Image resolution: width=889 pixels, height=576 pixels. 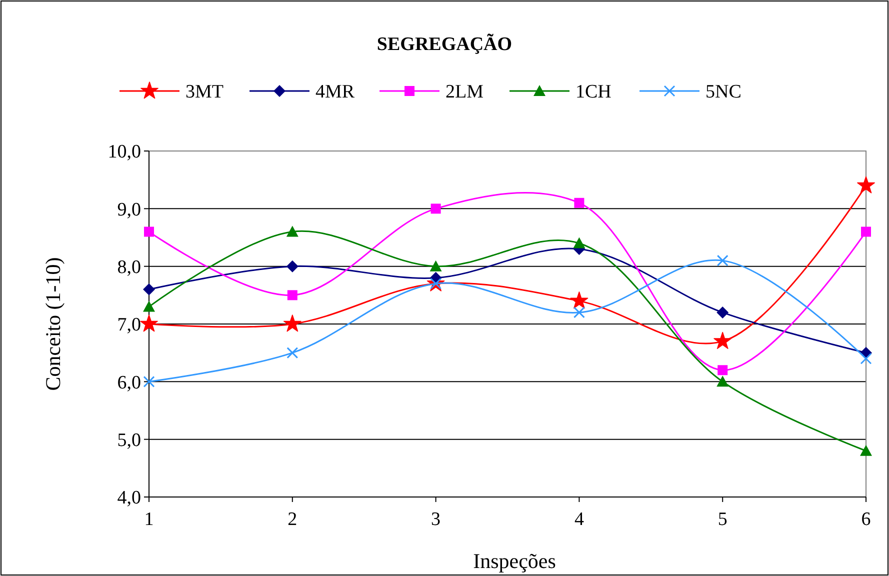 I want to click on legend-label: 5NC, so click(x=724, y=92).